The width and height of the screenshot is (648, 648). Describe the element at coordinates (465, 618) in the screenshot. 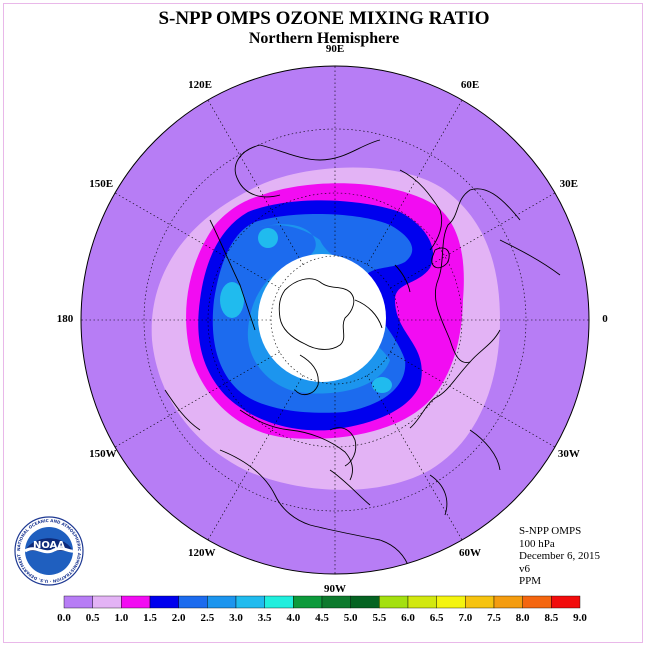

I see `colorbar-tick-label: 7.0` at that location.